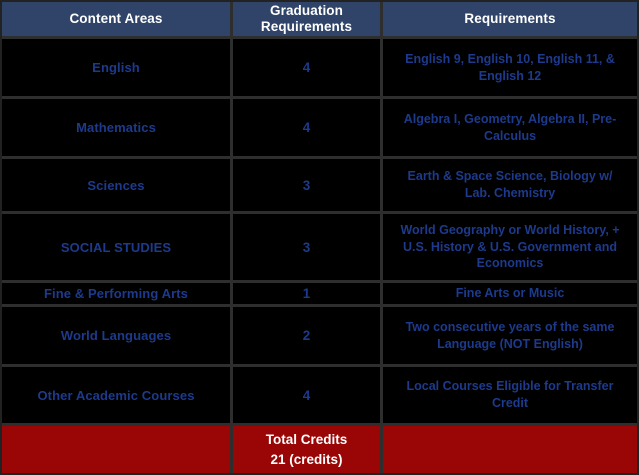 Image resolution: width=639 pixels, height=475 pixels. What do you see at coordinates (306, 439) in the screenshot?
I see `total-credits-label: Total Credits` at bounding box center [306, 439].